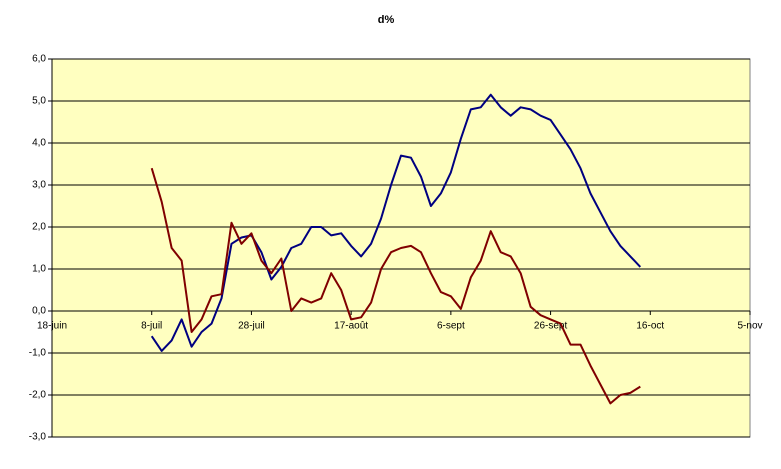  I want to click on y-tick-label: 5,0, so click(39, 101).